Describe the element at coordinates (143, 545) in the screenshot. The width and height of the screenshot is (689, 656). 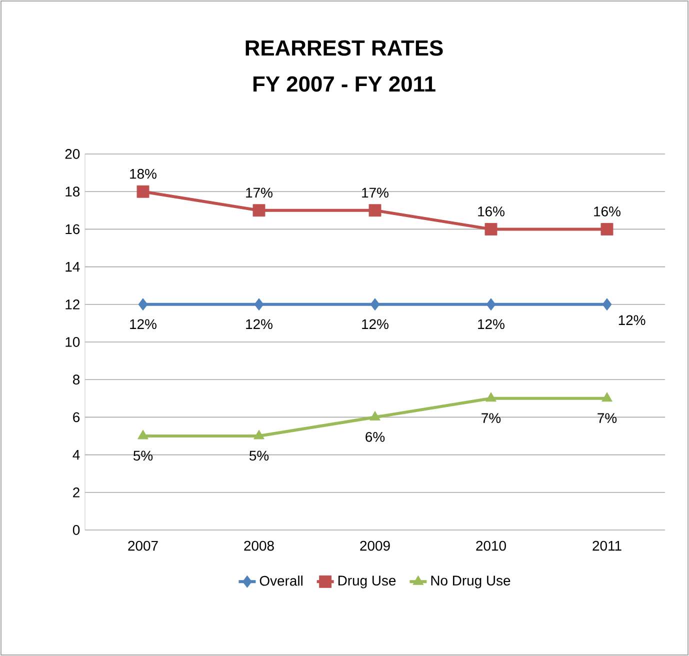
I see `x-tick-label: 2007` at that location.